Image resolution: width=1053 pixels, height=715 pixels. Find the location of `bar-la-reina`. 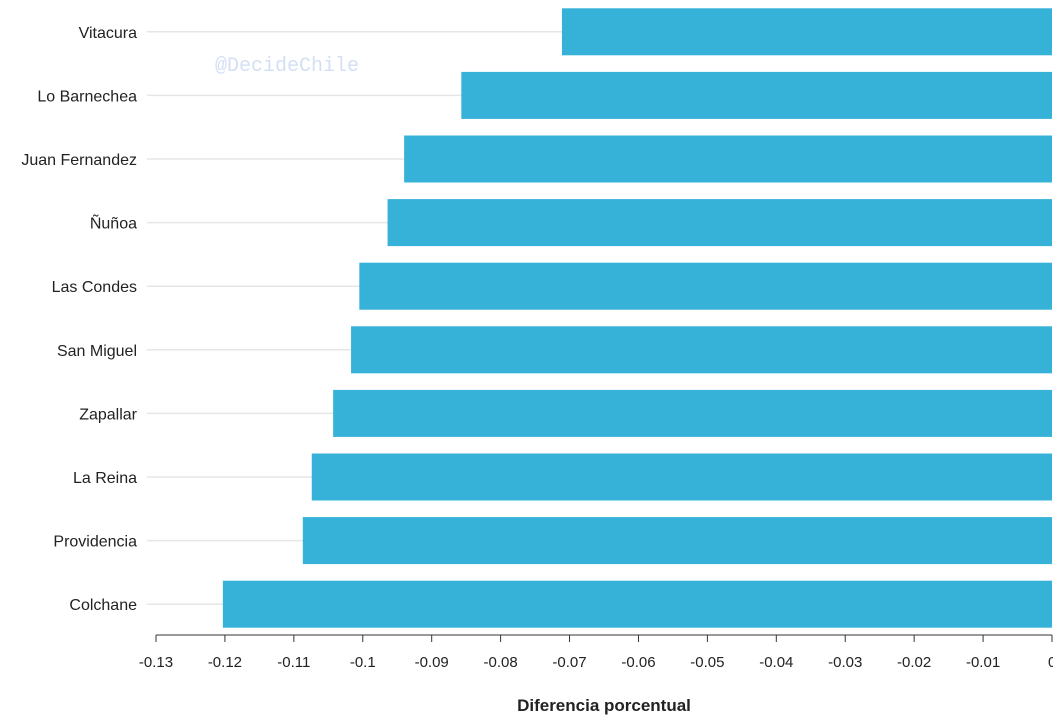

bar-la-reina is located at coordinates (682, 477).